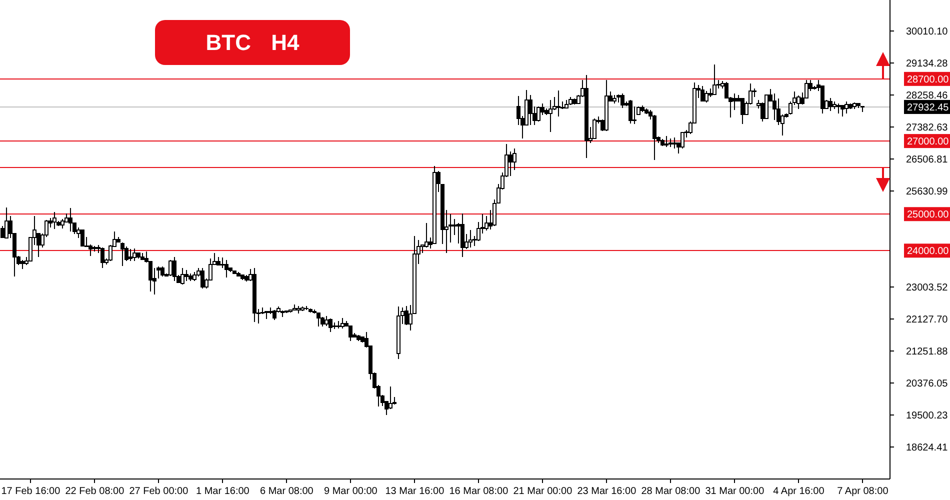 Image resolution: width=950 pixels, height=500 pixels. Describe the element at coordinates (735, 491) in the screenshot. I see `x-tick-label: 31 Mar 00:00` at that location.